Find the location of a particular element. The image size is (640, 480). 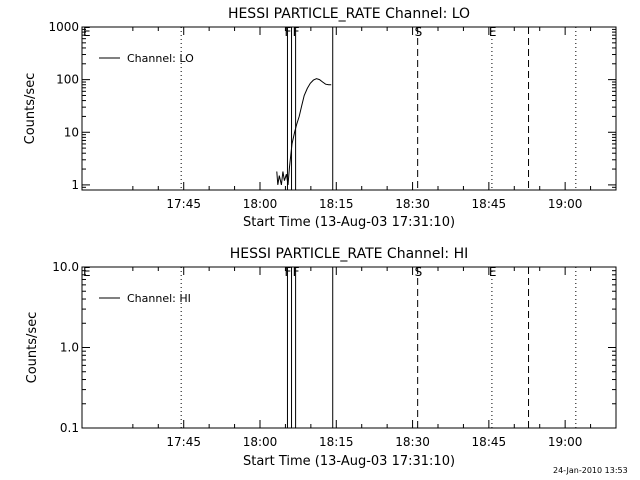

y-tick-label: 1000 is located at coordinates (63, 27).